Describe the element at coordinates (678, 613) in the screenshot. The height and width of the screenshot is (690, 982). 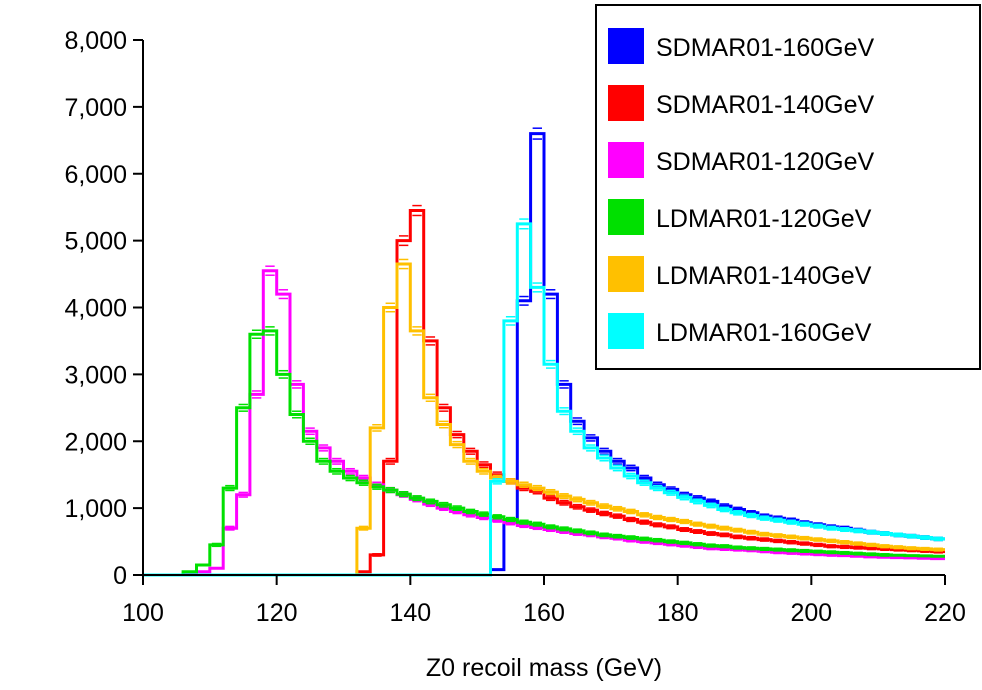
I see `x-tick-label: 180` at that location.